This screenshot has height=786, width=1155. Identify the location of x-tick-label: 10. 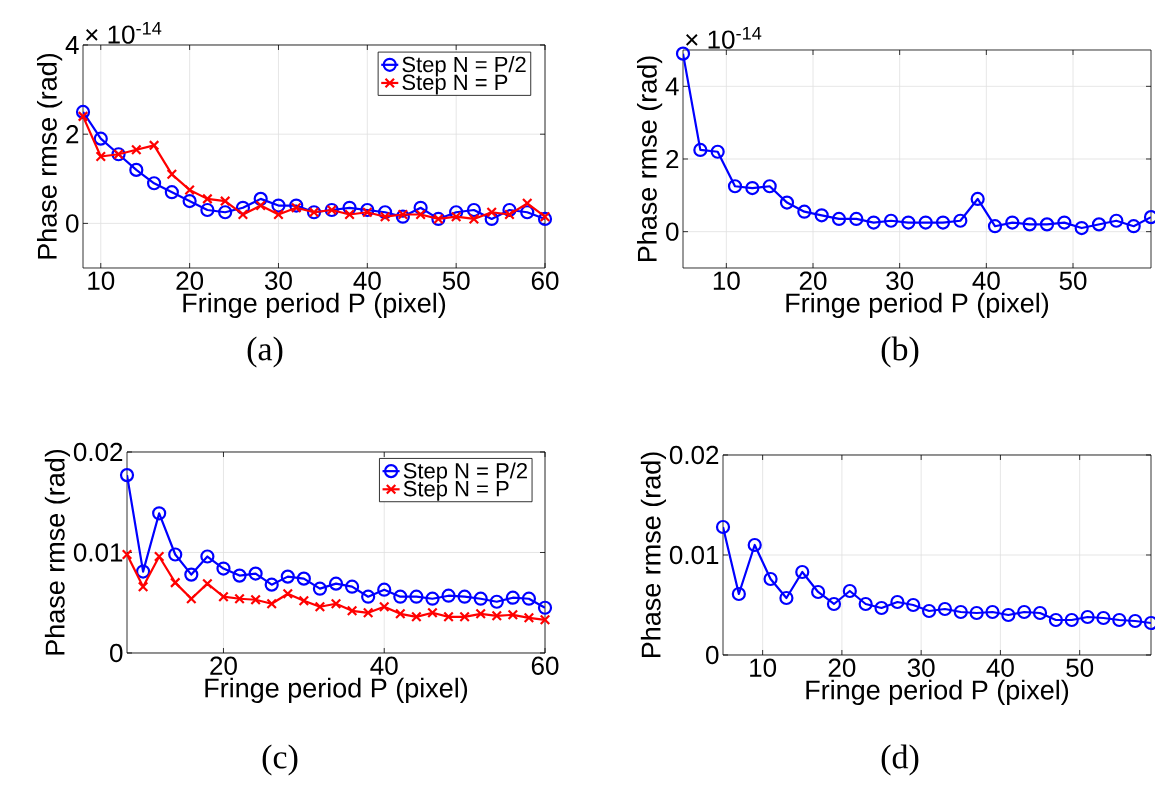
(763, 667).